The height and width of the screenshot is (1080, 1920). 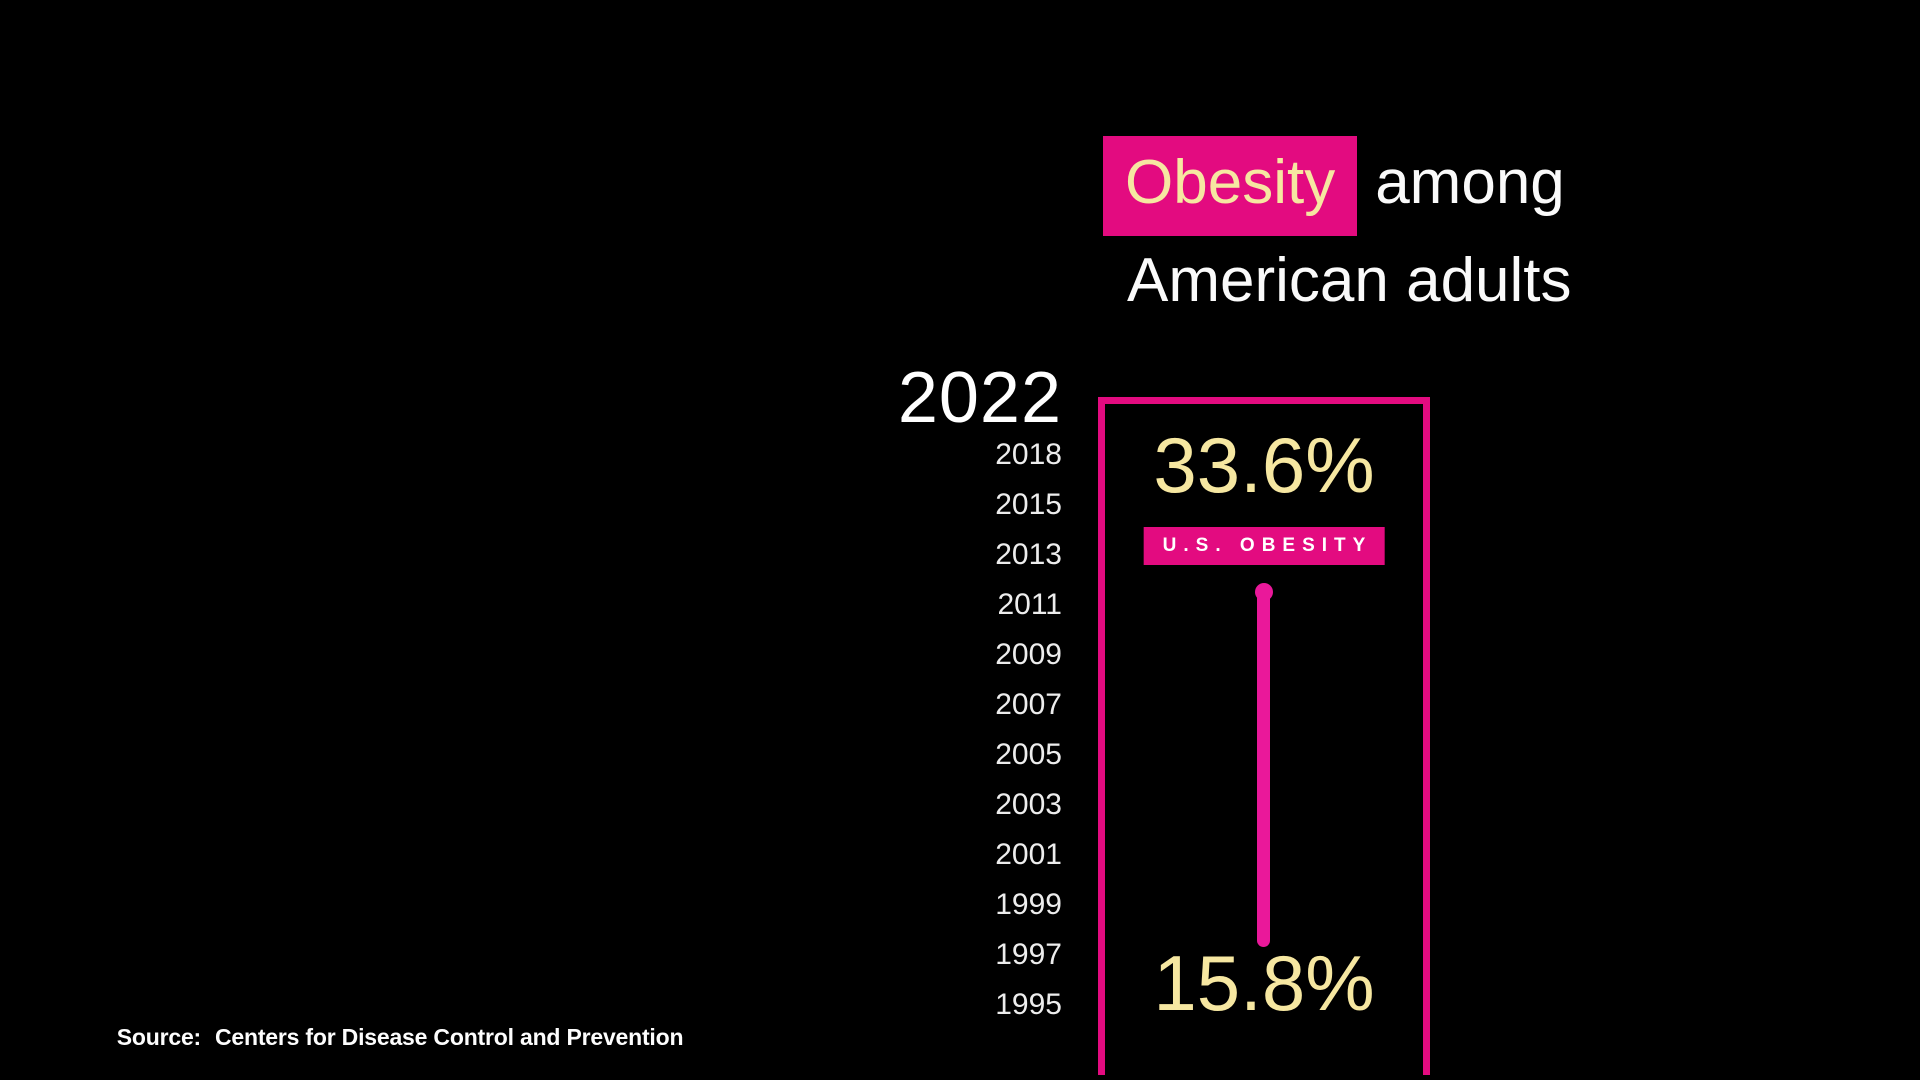 What do you see at coordinates (1263, 769) in the screenshot?
I see `lollipop-line` at bounding box center [1263, 769].